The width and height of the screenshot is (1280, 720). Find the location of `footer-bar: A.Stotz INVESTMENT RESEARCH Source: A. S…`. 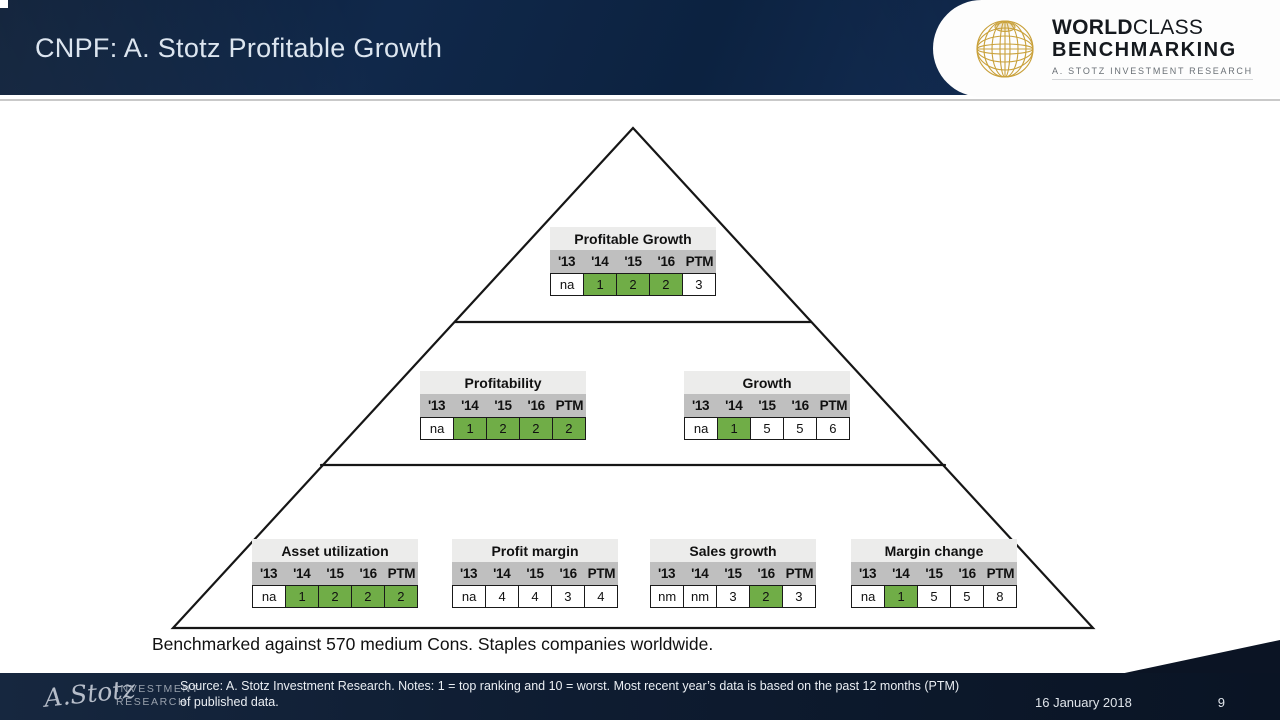

footer-bar: A.Stotz INVESTMENT RESEARCH Source: A. S… is located at coordinates (640, 696).